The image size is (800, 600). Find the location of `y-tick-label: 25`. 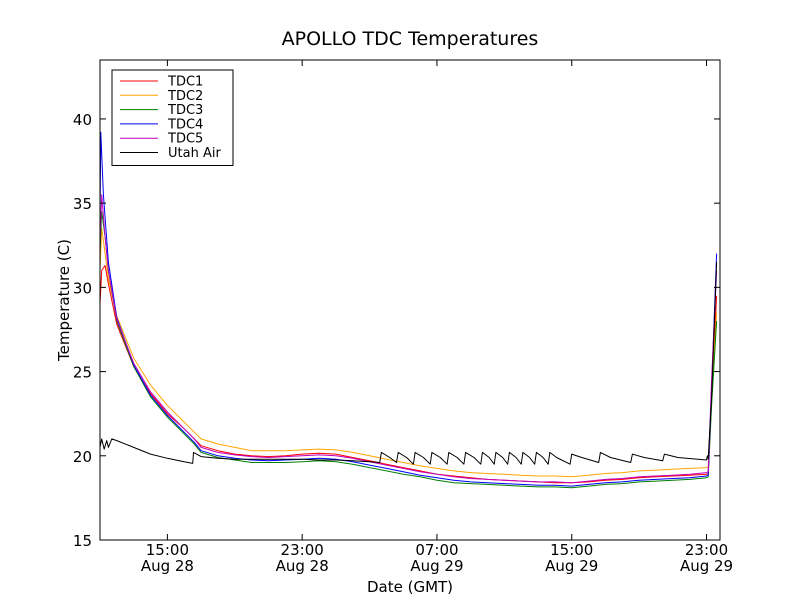

y-tick-label: 25 is located at coordinates (82, 373).